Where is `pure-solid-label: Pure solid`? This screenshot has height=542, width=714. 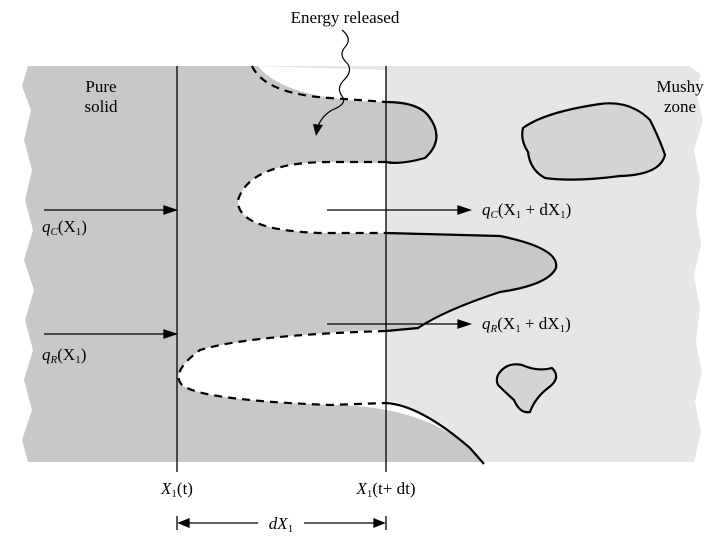 pure-solid-label: Pure solid is located at coordinates (100, 97).